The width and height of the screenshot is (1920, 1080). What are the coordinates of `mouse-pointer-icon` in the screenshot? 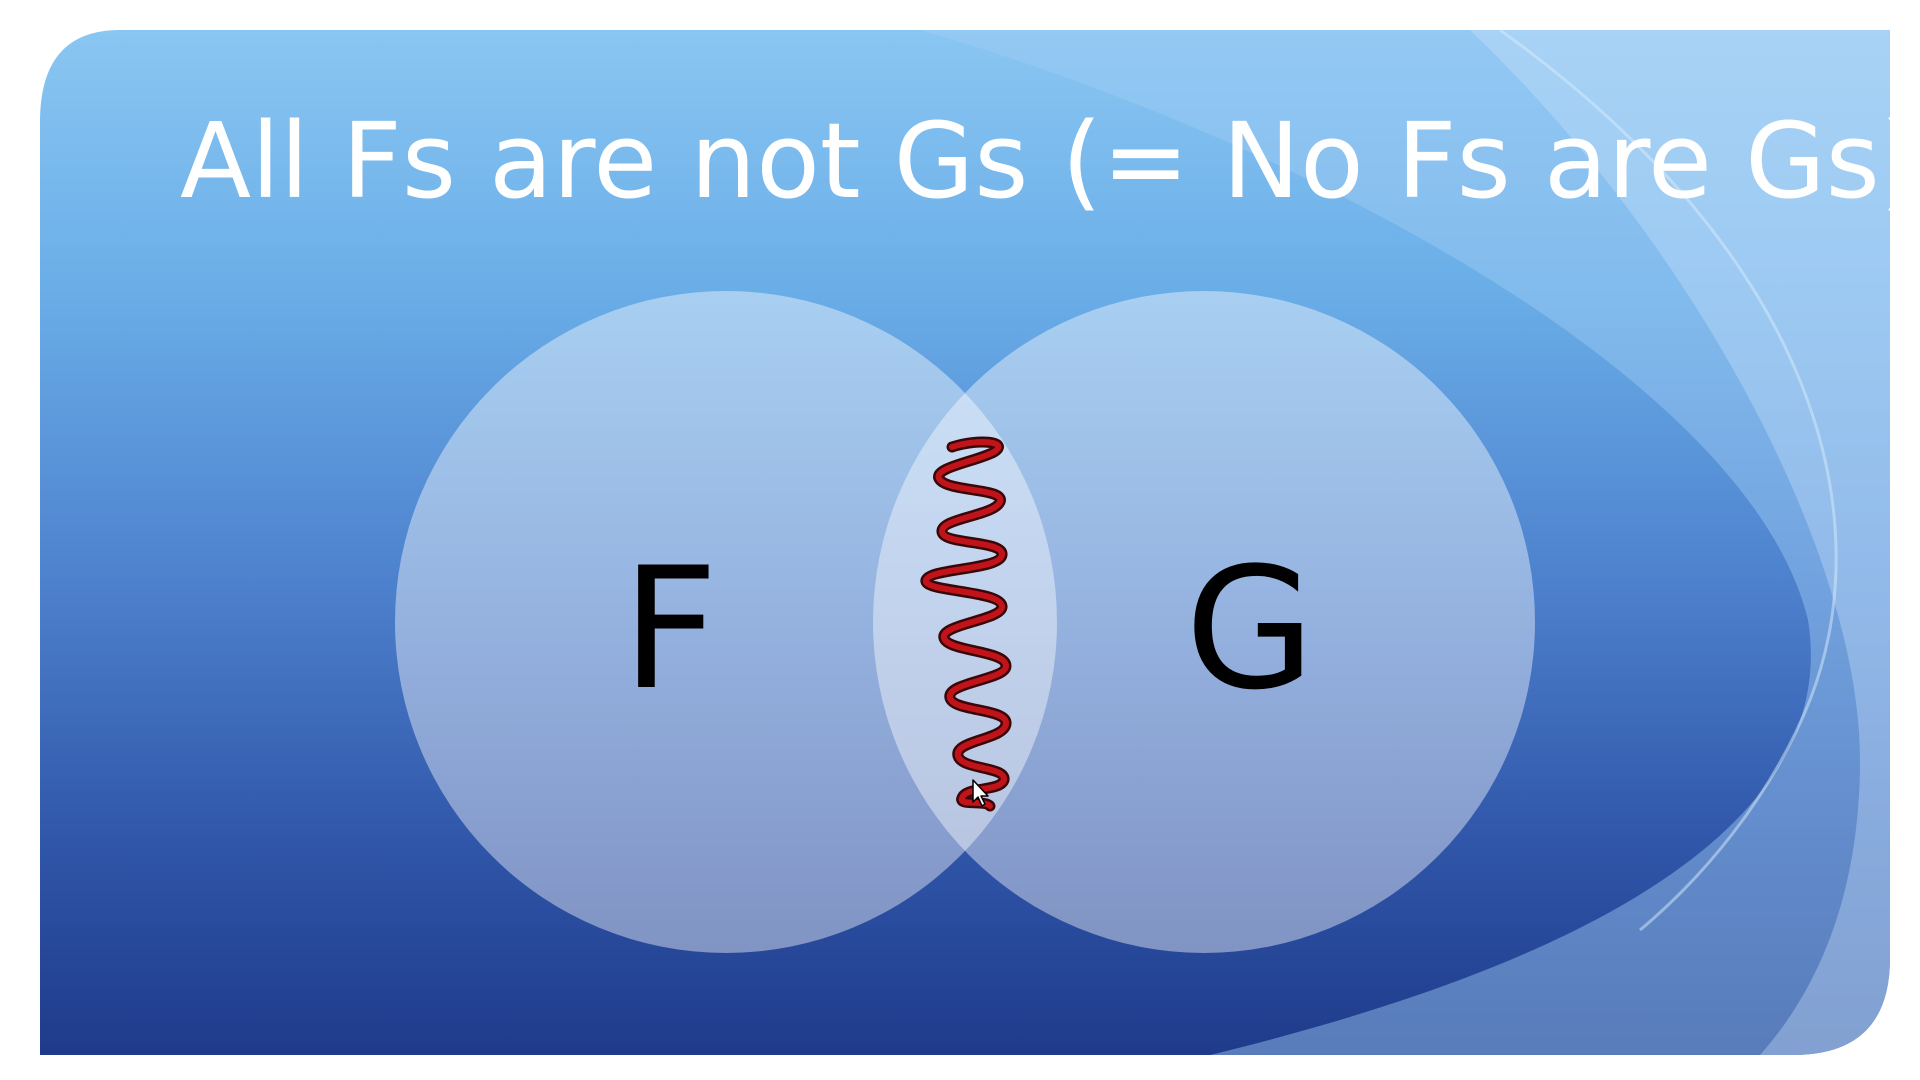 It's located at (980, 793).